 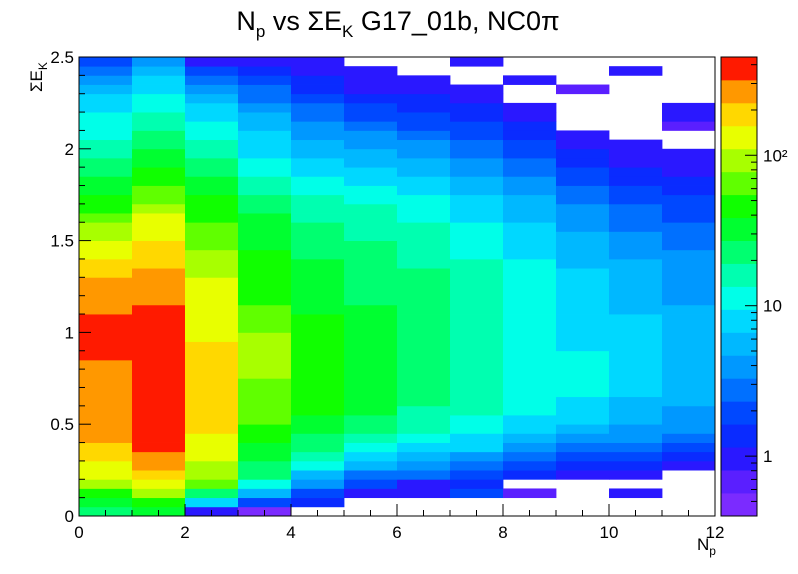 What do you see at coordinates (767, 456) in the screenshot?
I see `color-bar-tick-label: 1` at bounding box center [767, 456].